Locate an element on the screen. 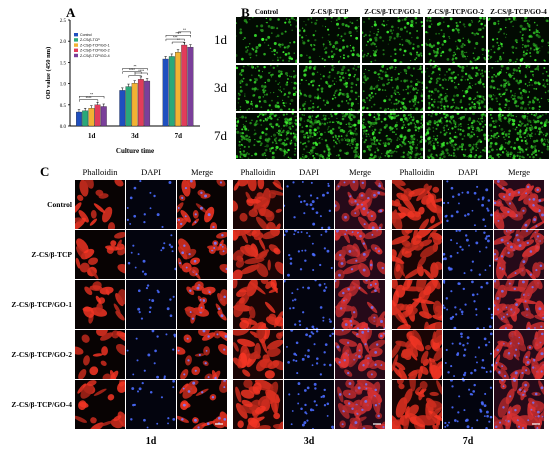  live-cell-micrograph is located at coordinates (455, 88).